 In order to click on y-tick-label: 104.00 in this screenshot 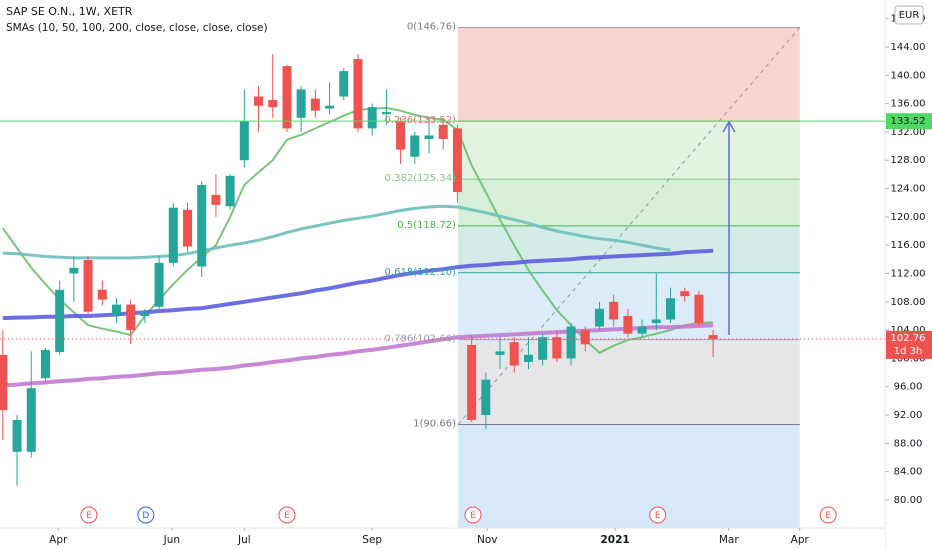, I will do `click(908, 330)`.